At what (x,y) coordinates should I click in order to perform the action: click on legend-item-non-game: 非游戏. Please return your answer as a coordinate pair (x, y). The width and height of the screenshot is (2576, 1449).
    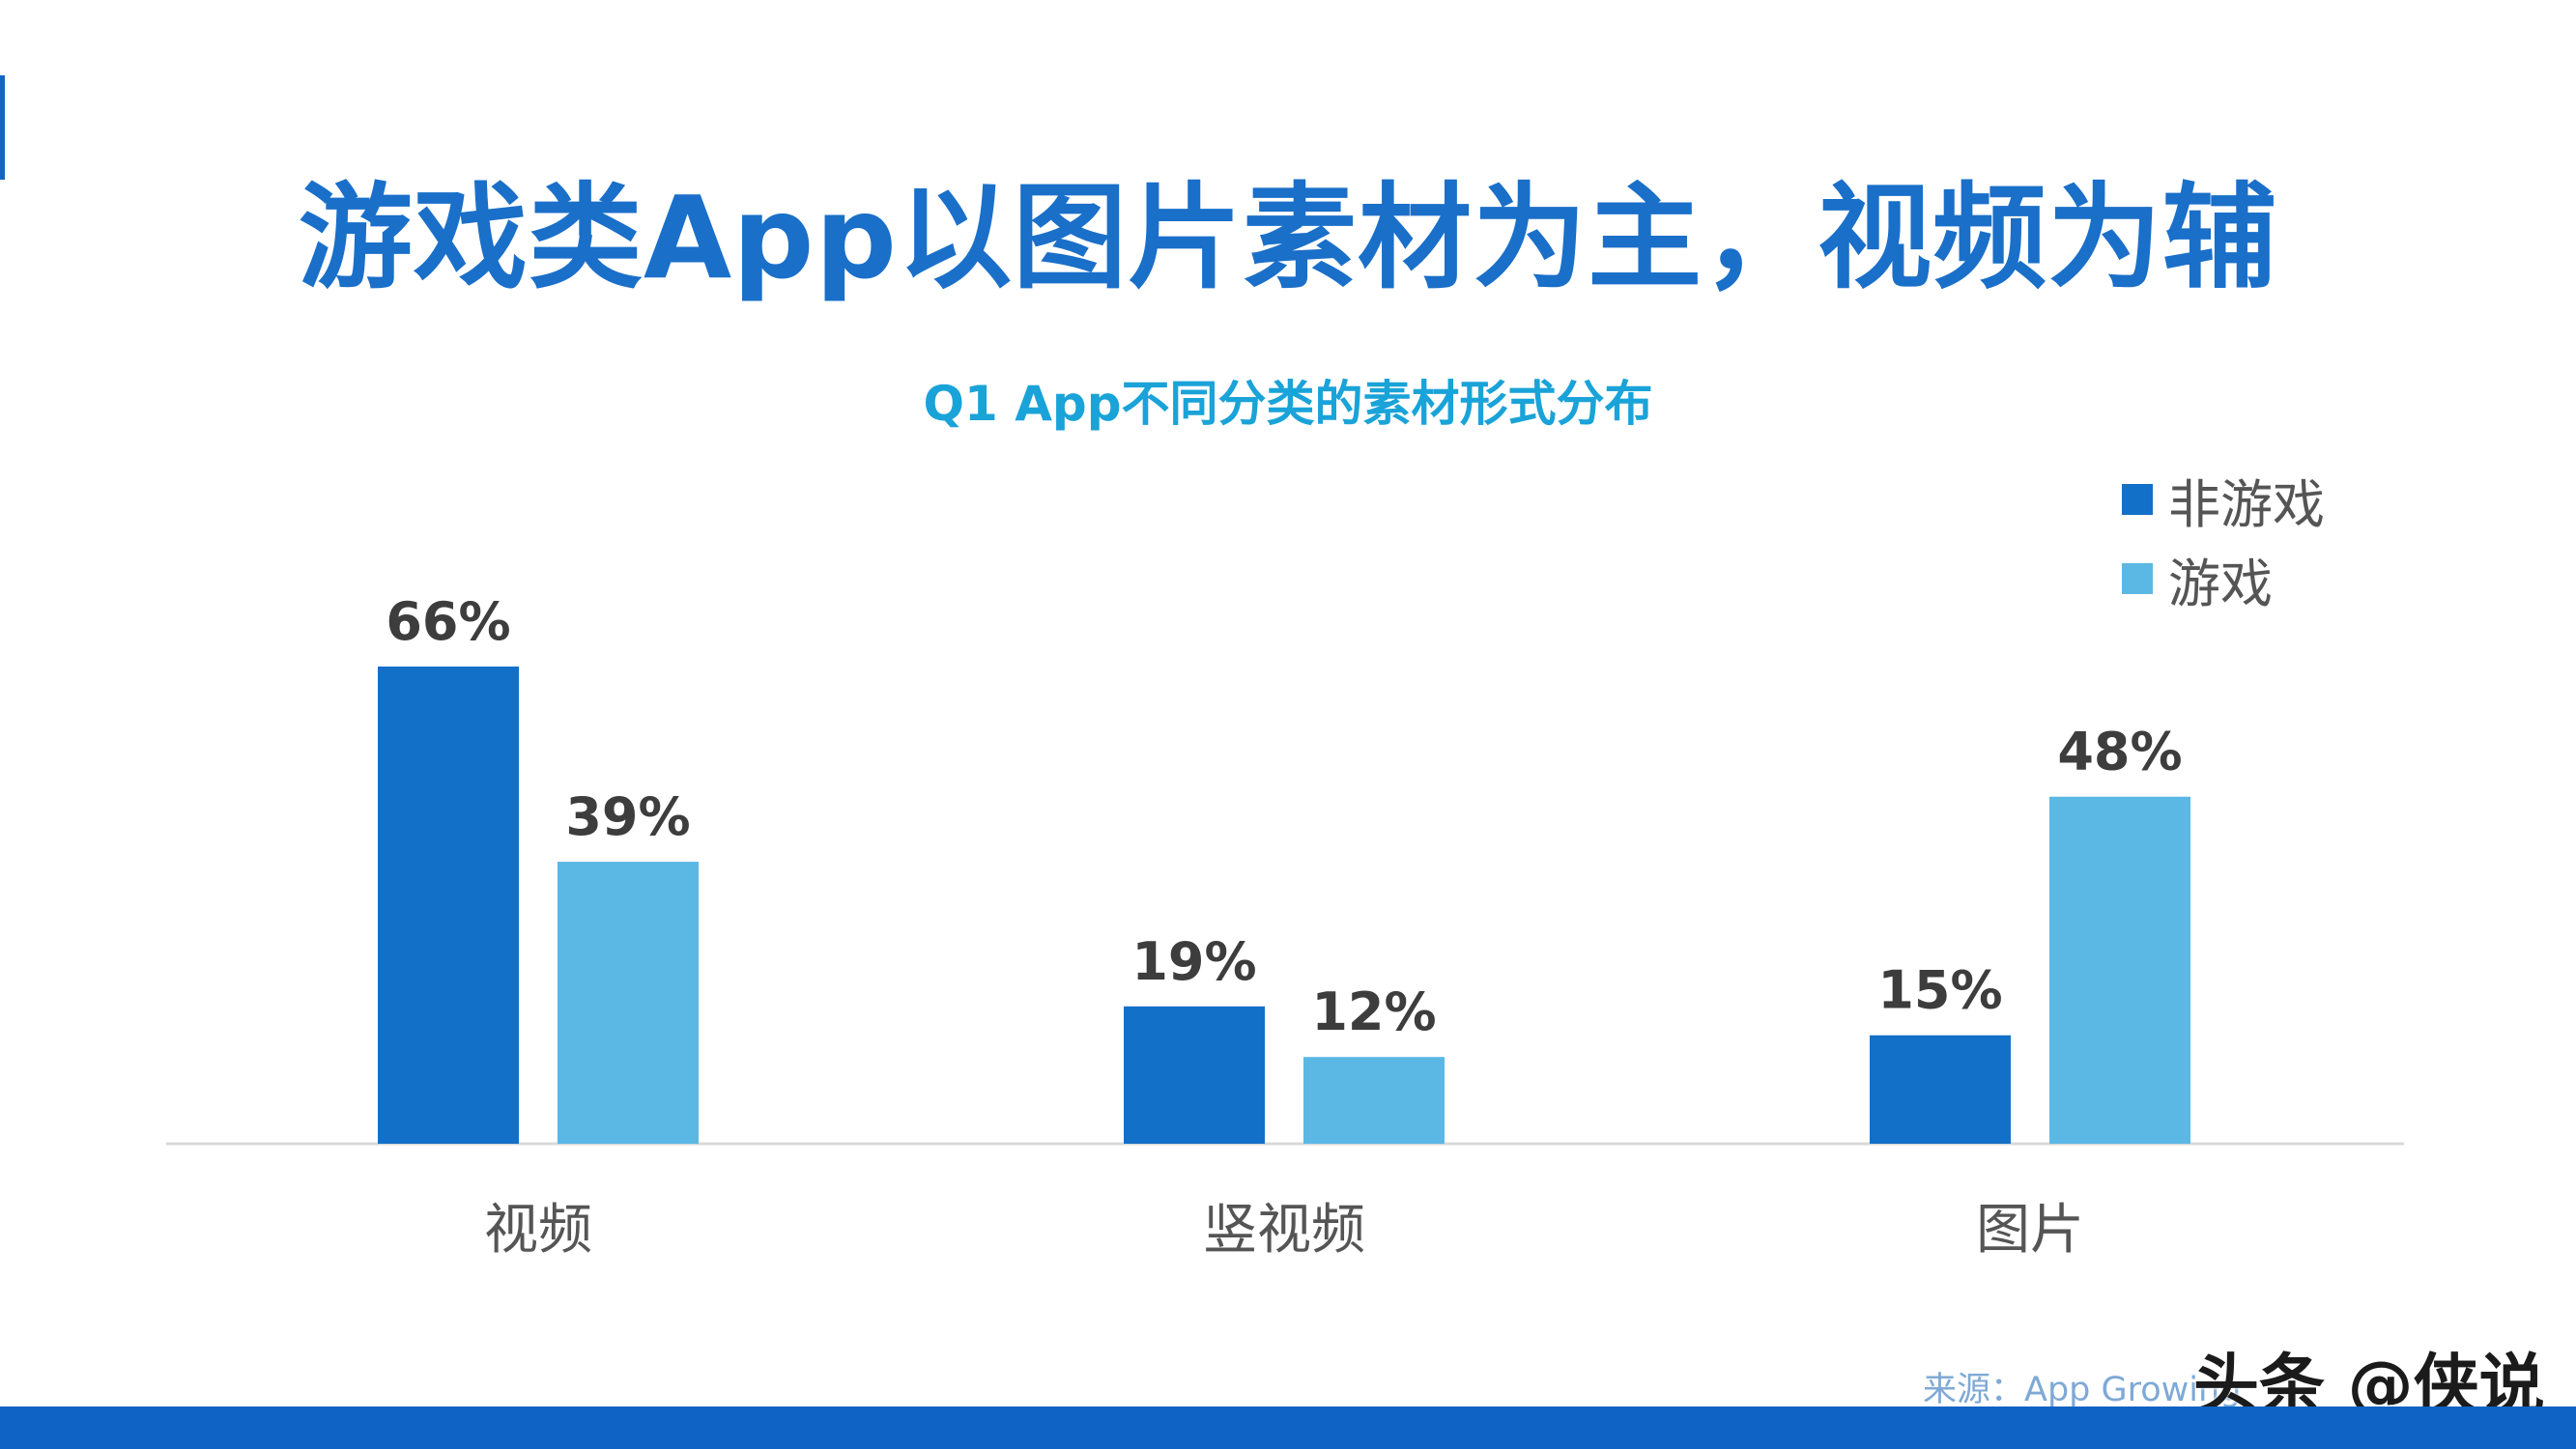
    Looking at the image, I should click on (2224, 499).